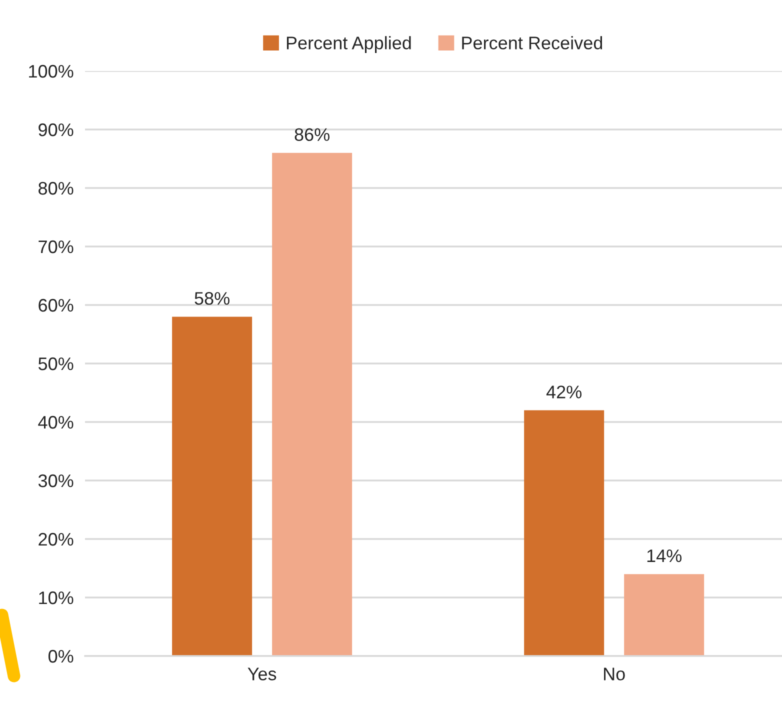 This screenshot has height=701, width=782. Describe the element at coordinates (61, 656) in the screenshot. I see `y-tick-label: 0%` at that location.